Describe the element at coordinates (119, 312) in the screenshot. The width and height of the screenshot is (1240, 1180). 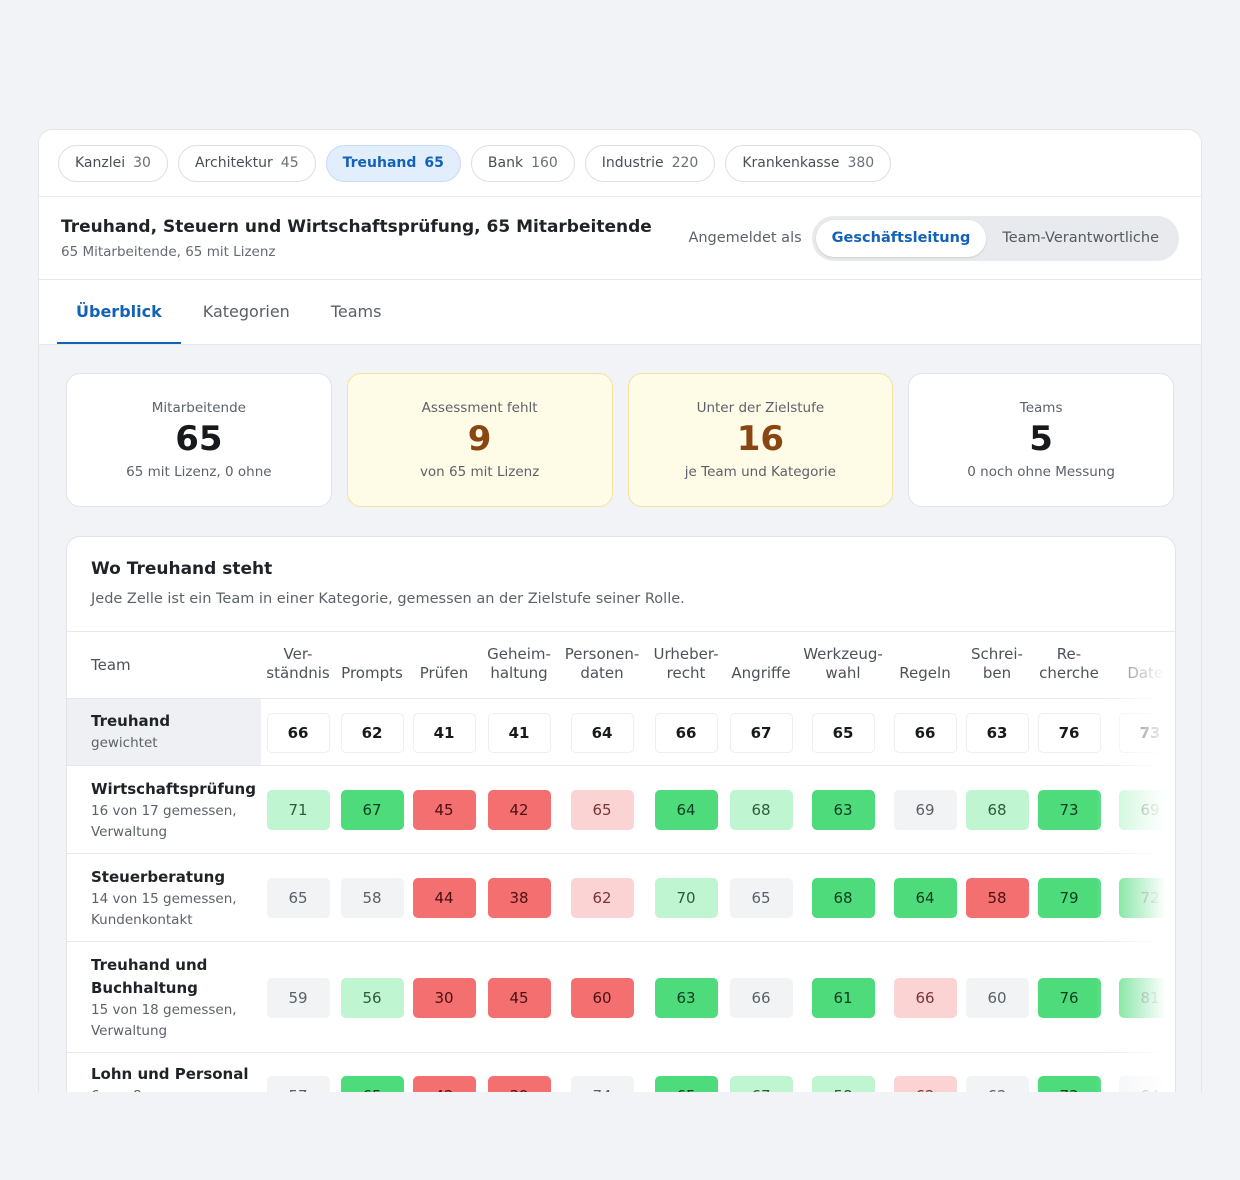
I see `tab--berblick: Überblick` at that location.